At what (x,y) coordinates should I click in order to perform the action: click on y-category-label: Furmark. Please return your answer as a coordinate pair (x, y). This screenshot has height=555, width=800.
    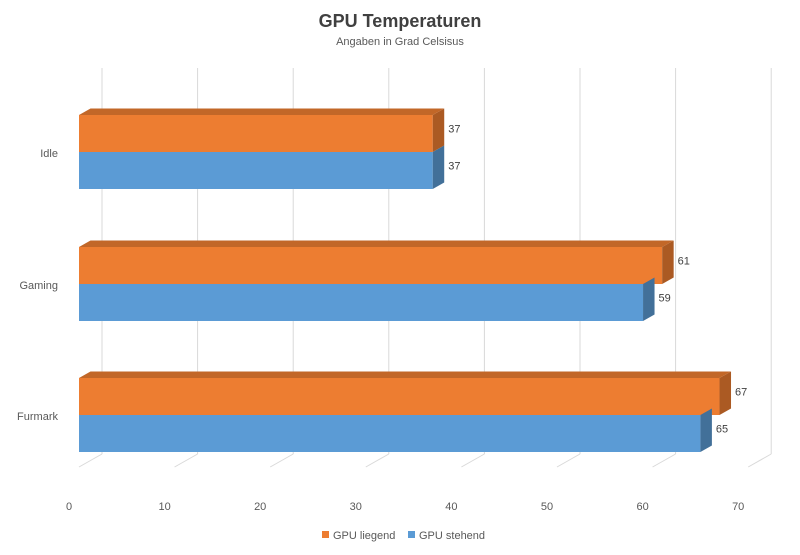
    Looking at the image, I should click on (37, 417).